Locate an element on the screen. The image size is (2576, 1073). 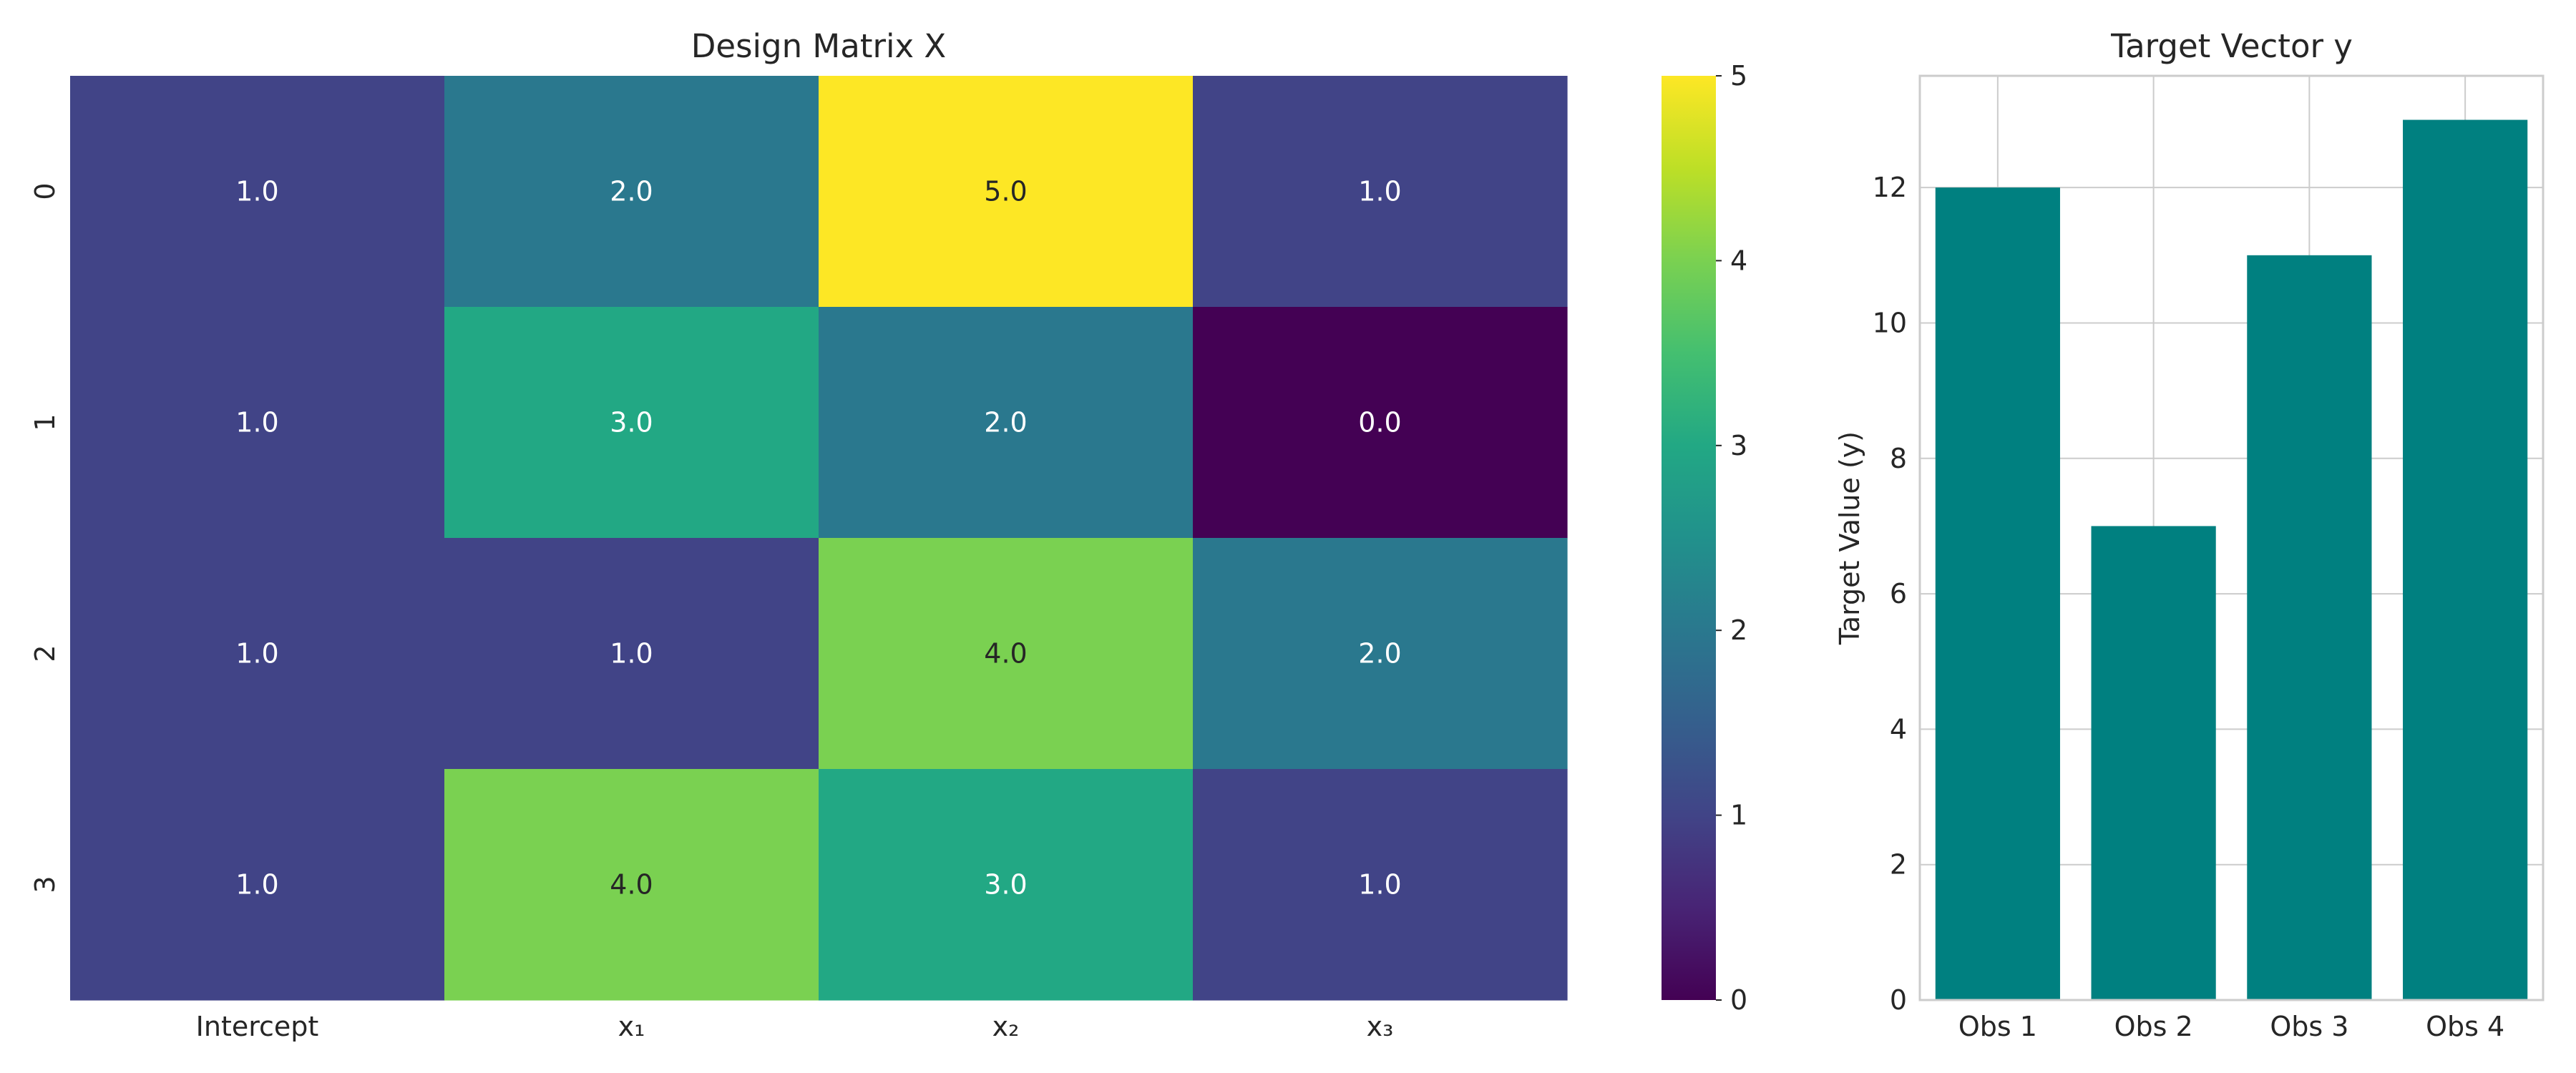
colorbar-tick-label: 2 is located at coordinates (1738, 630).